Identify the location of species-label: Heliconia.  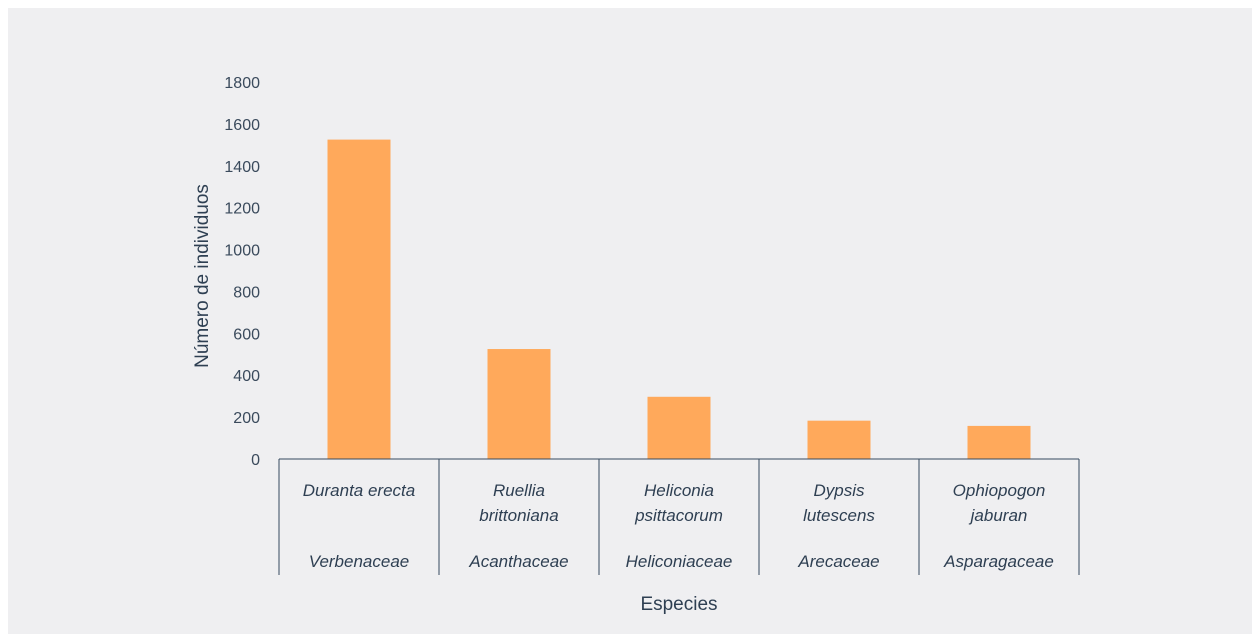
(679, 490).